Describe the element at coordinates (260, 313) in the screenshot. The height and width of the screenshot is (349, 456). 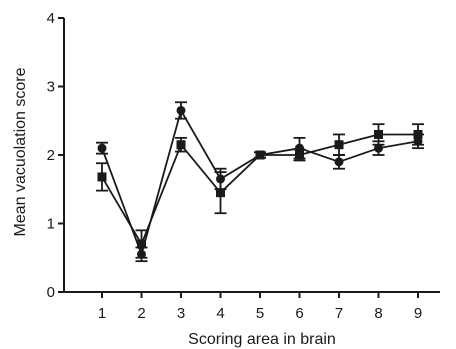
I see `x-tick-label: 5` at that location.